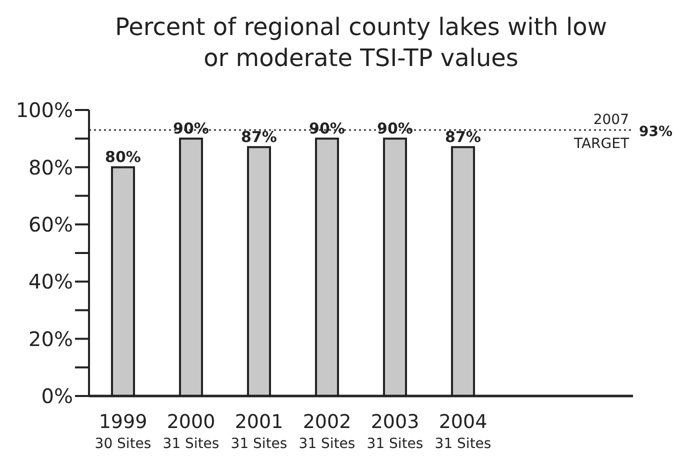 This screenshot has width=674, height=459. Describe the element at coordinates (601, 132) in the screenshot. I see `ref-line-label: 2007 TARGET` at that location.